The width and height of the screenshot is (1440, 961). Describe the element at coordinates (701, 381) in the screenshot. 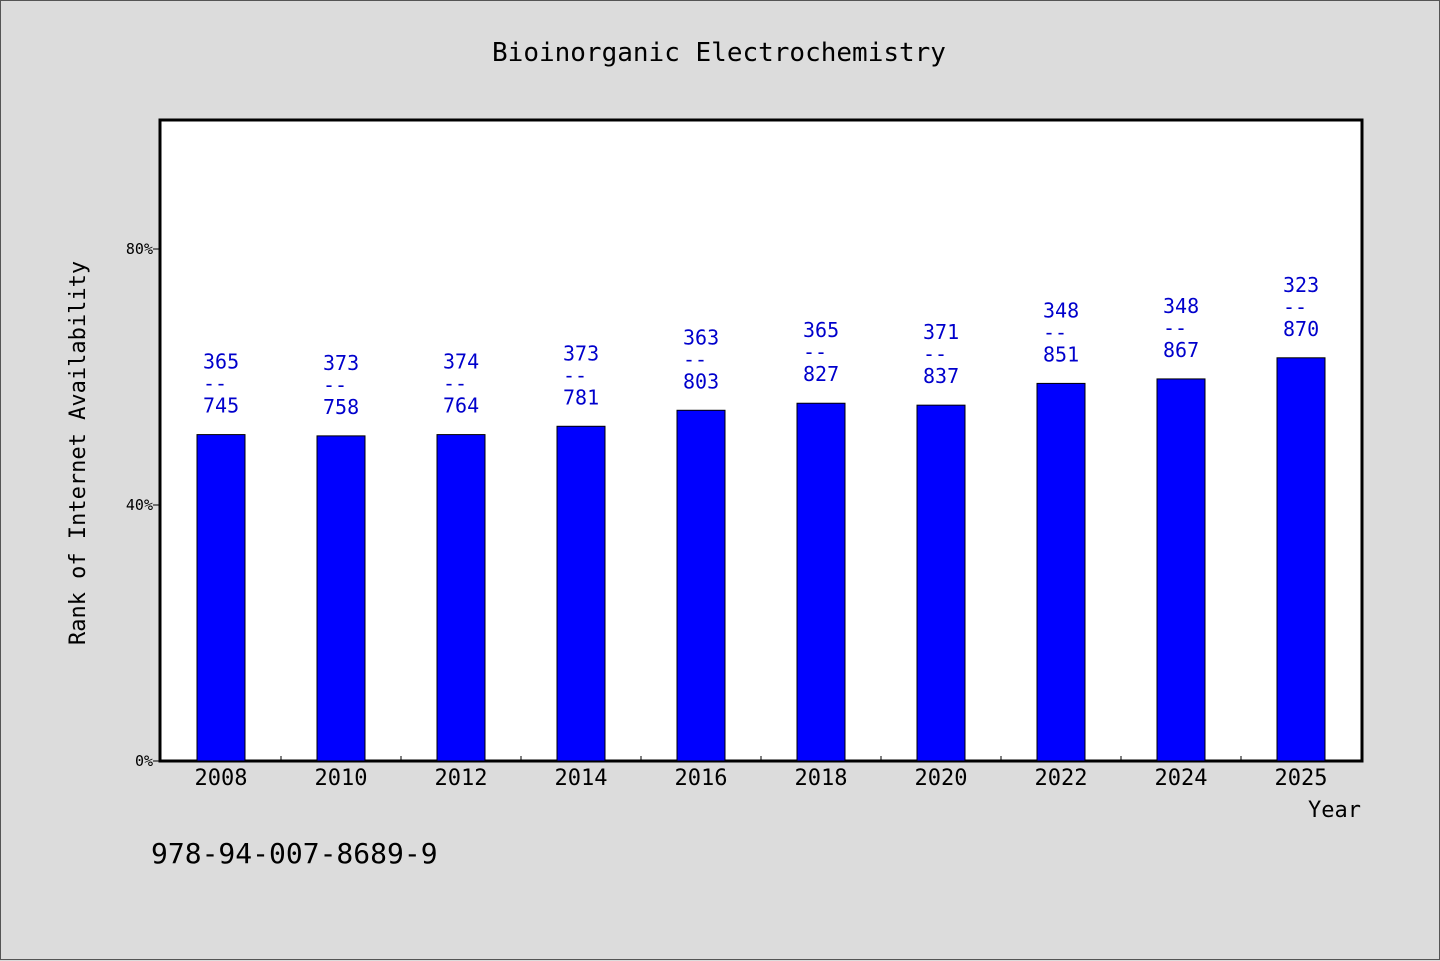

I see `data-label: 803` at that location.